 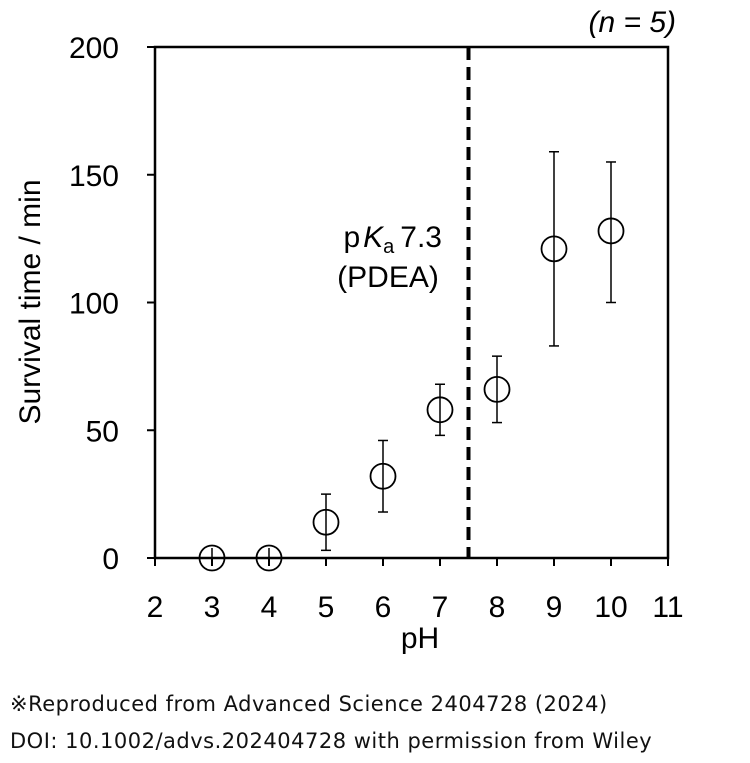 I want to click on y-axis-label: Survival time / min, so click(x=30, y=301).